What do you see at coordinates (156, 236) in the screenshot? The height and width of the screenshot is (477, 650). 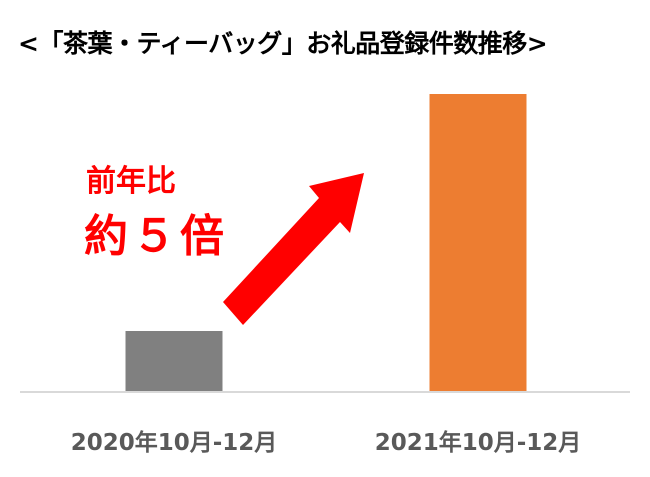 I see `annotation-ratio: 約５倍` at bounding box center [156, 236].